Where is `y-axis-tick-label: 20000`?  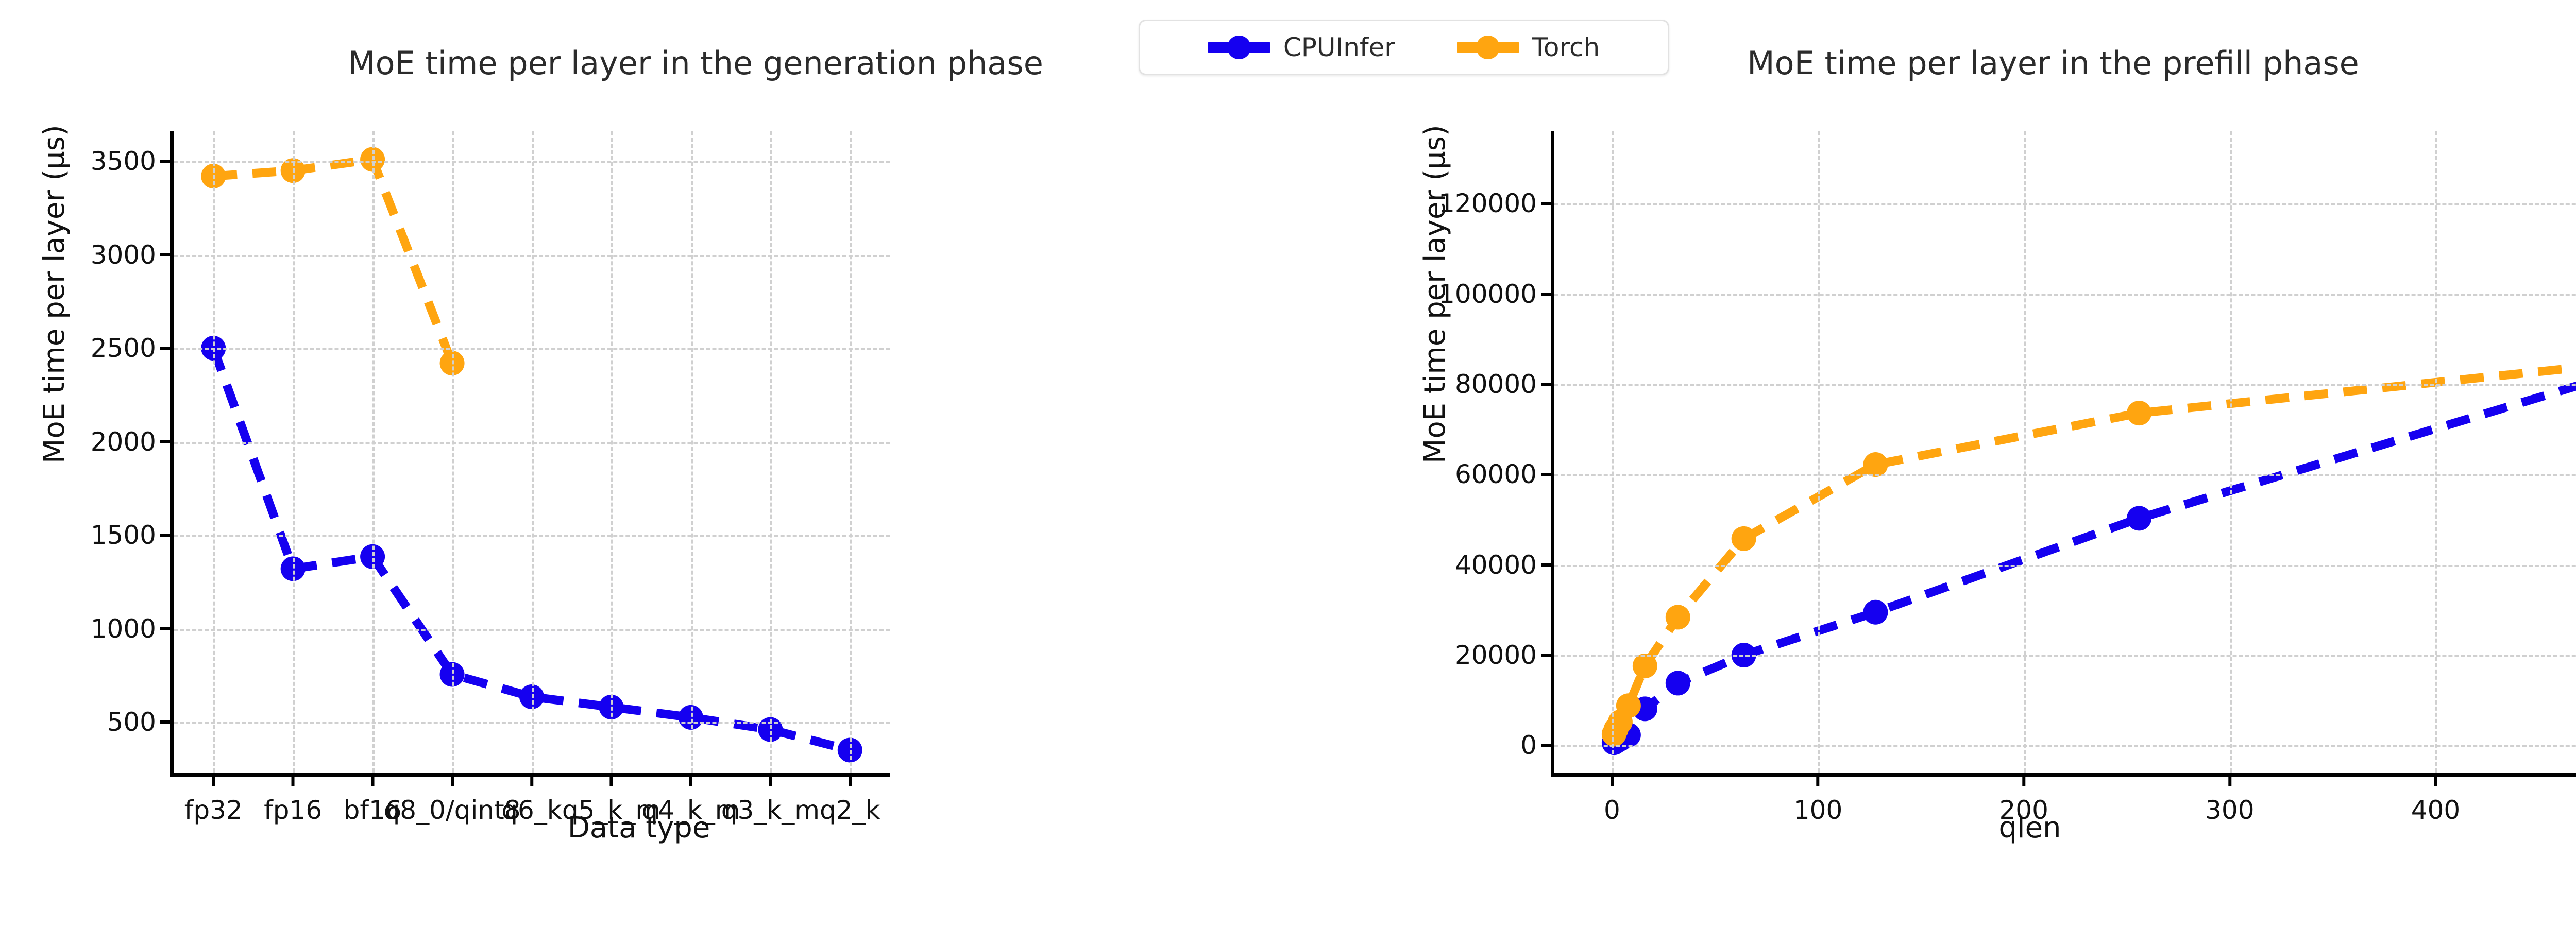 y-axis-tick-label: 20000 is located at coordinates (1504, 655).